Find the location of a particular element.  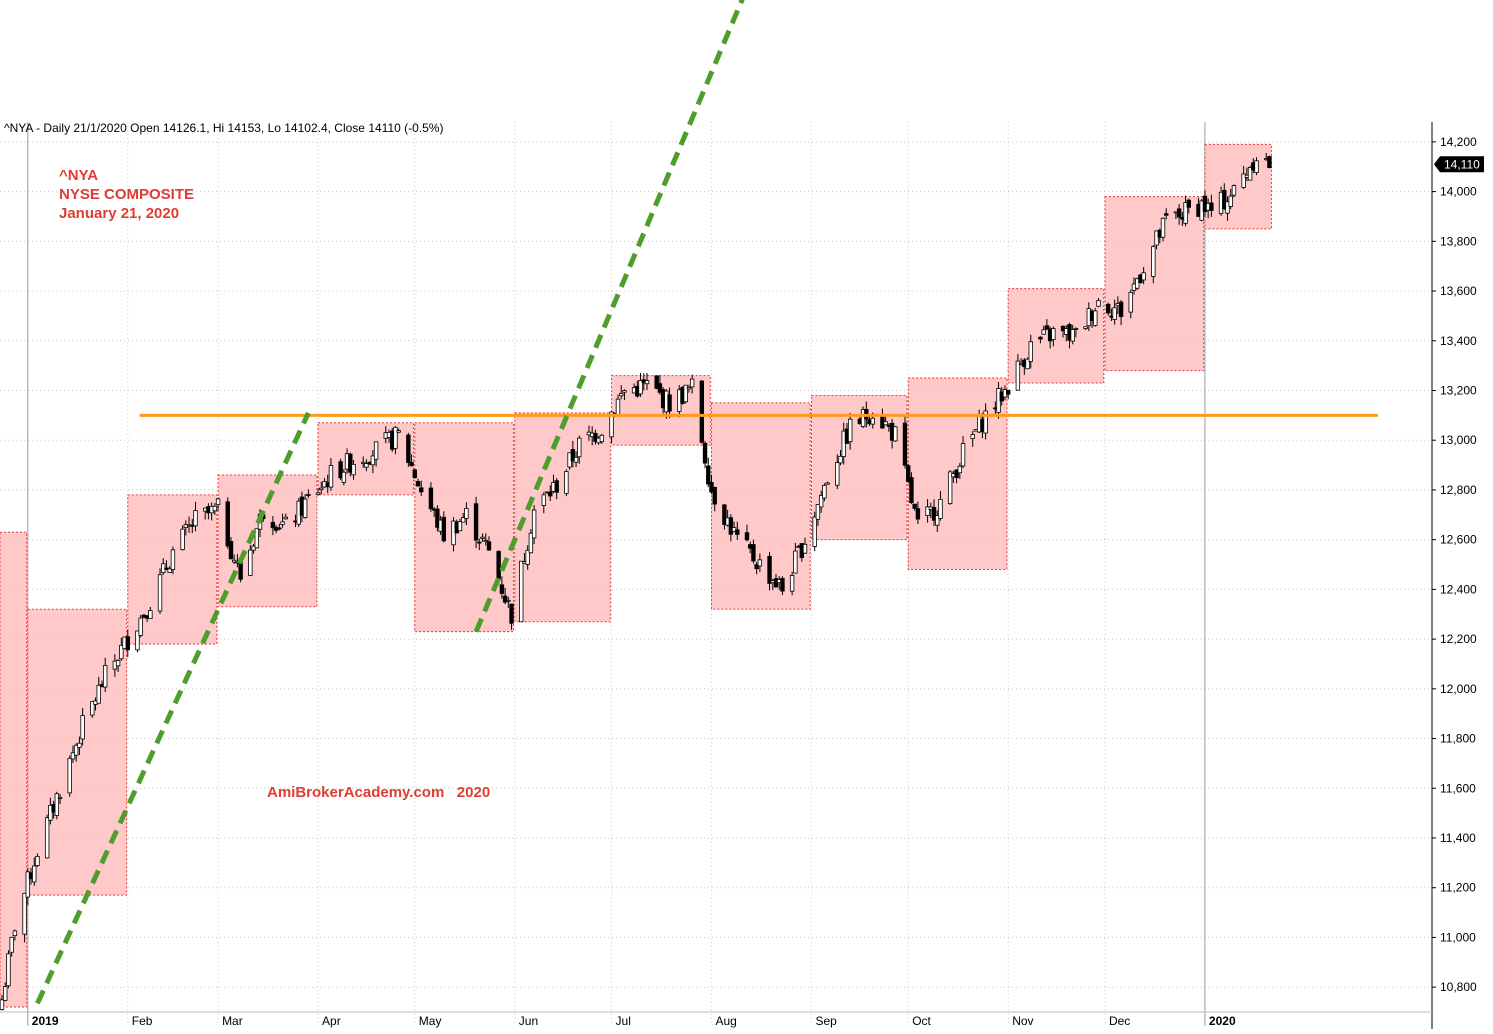

y-tick-label: 11,800 is located at coordinates (1458, 739).